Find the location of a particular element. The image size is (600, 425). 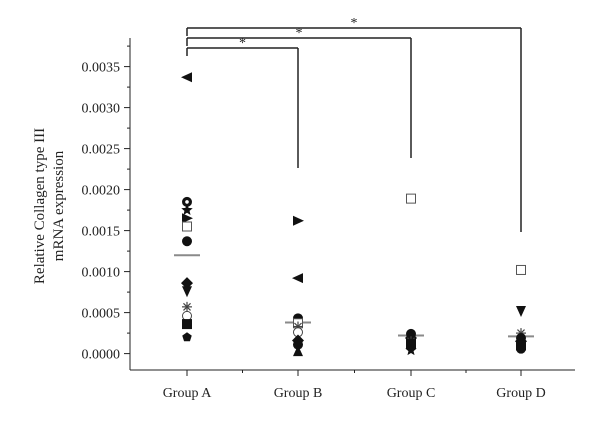

y-axis-title-line: mRNA expression is located at coordinates (59, 205).